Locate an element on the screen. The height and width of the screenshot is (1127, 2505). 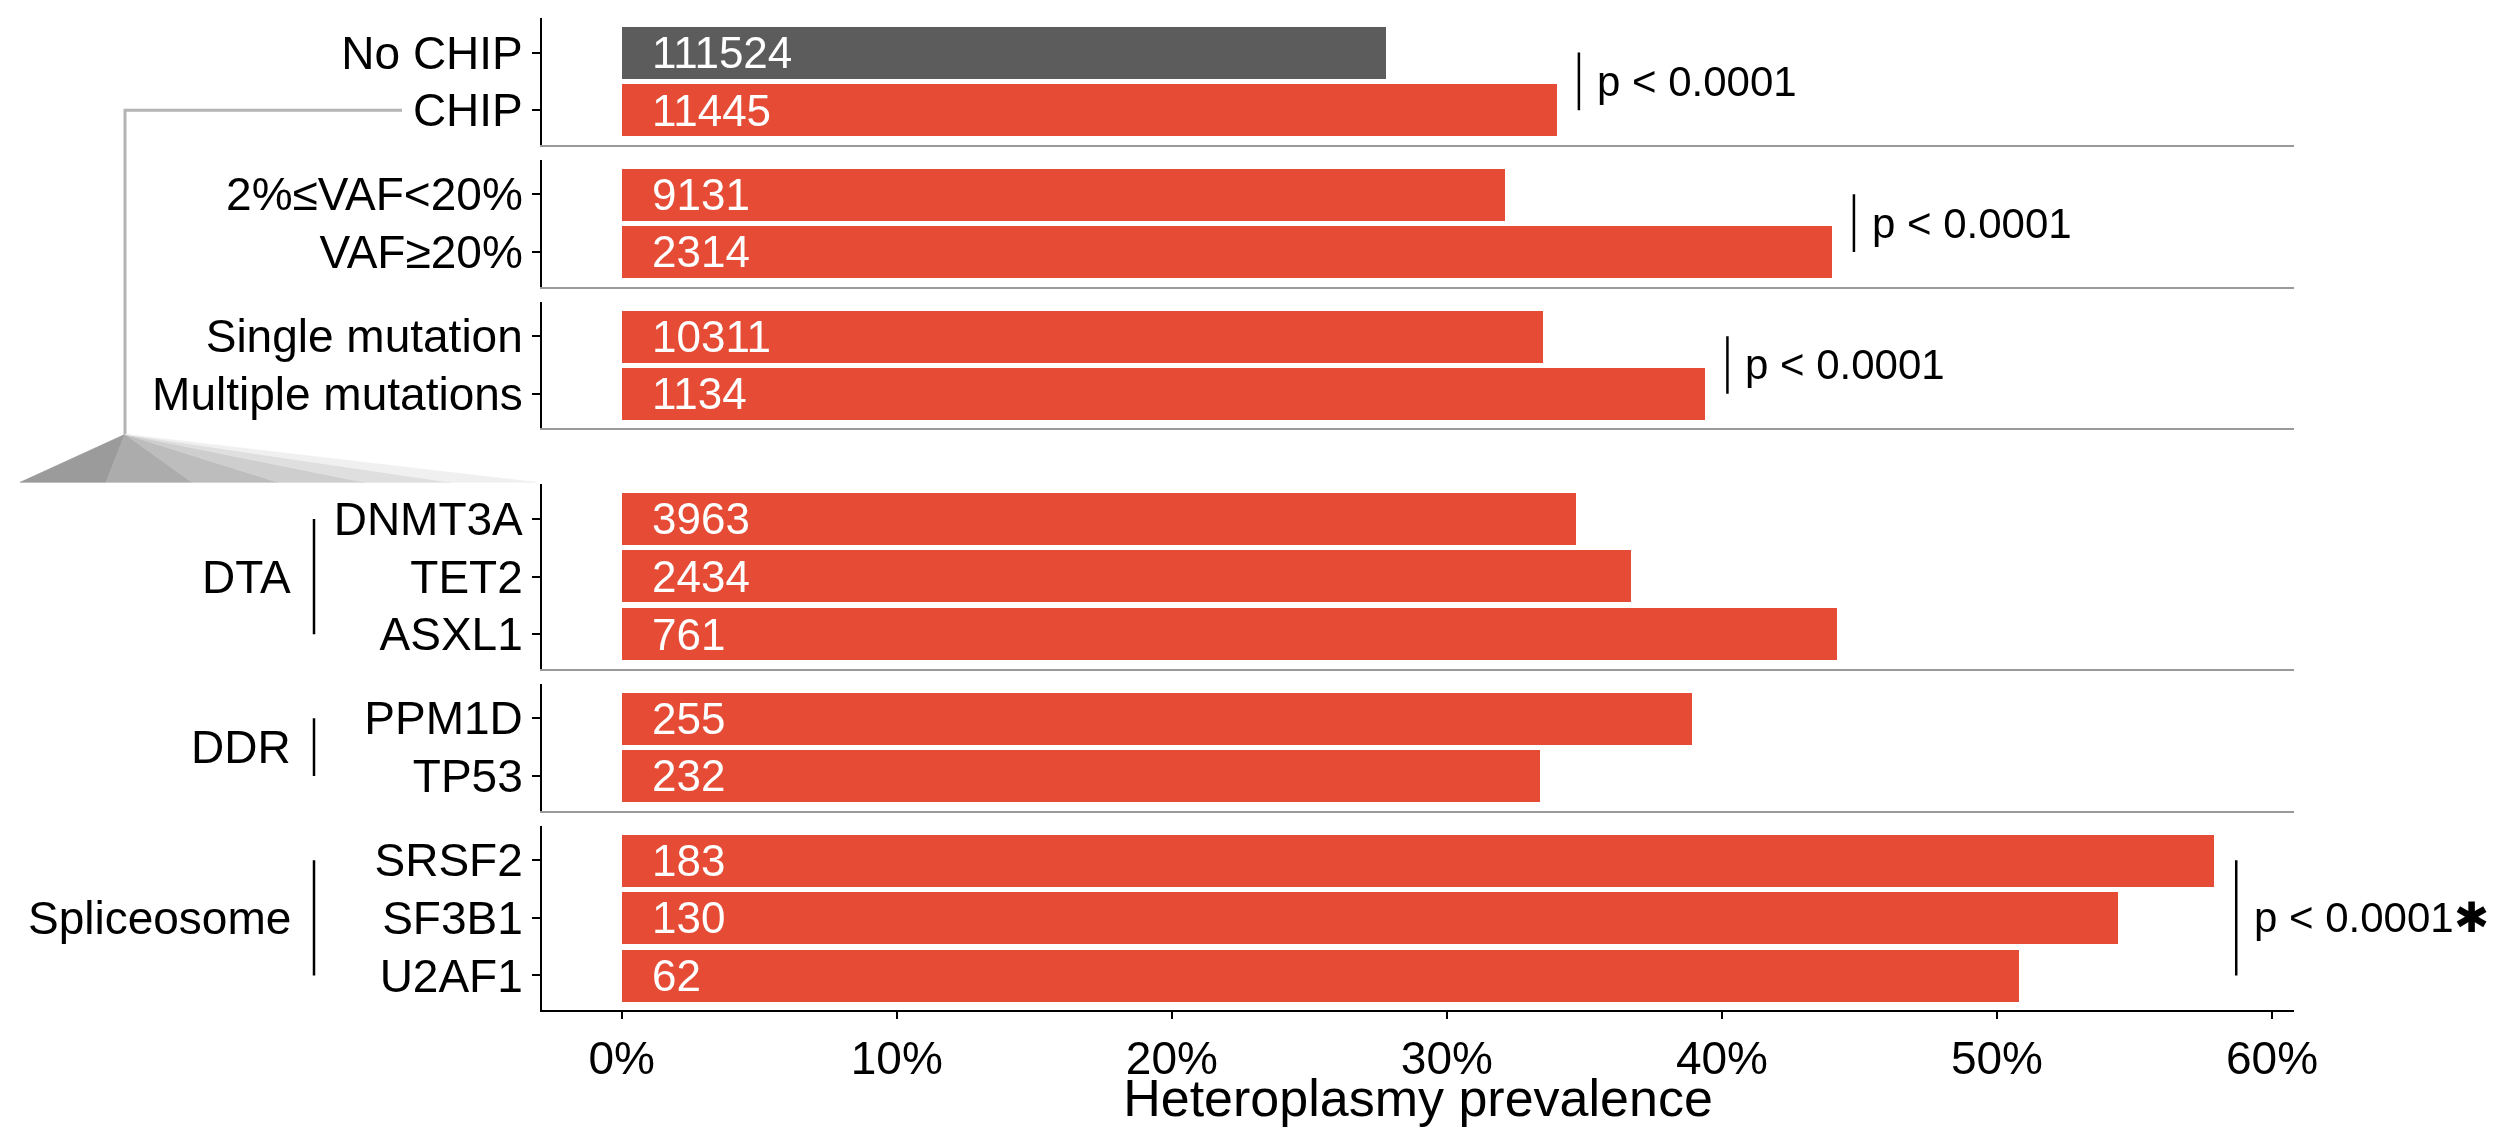
annotation: 232 is located at coordinates (689, 775).